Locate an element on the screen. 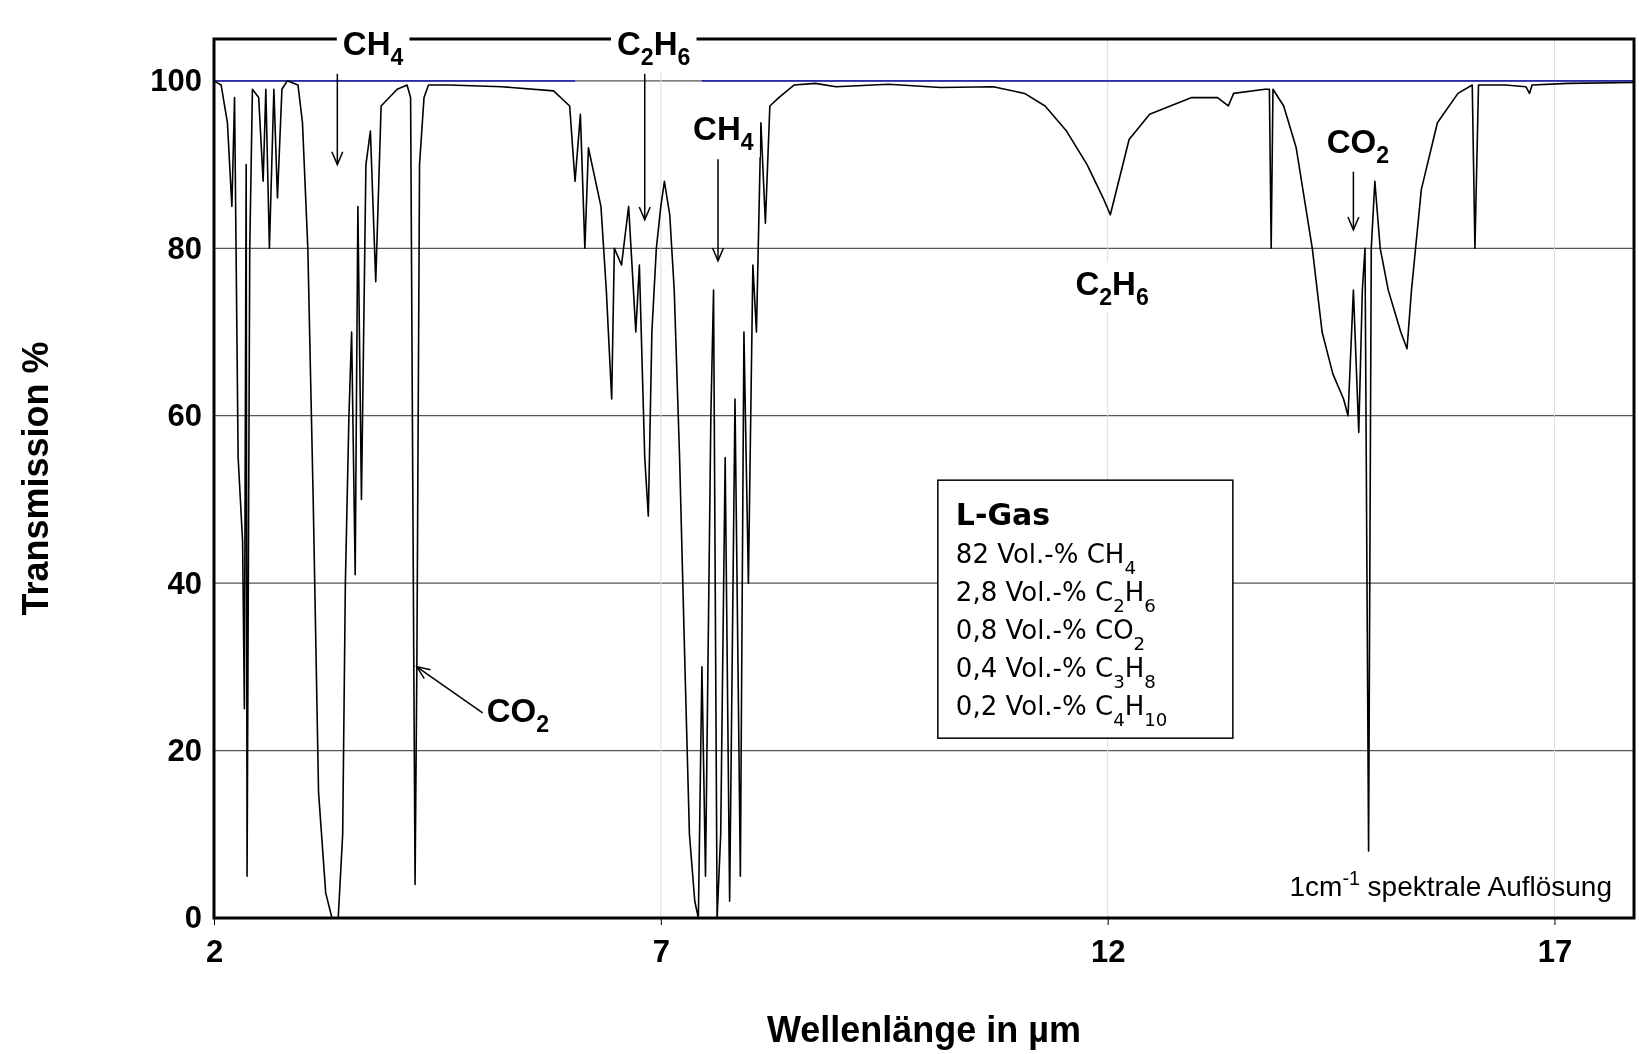 This screenshot has width=1639, height=1054. y-tick-label: 60 is located at coordinates (184, 416).